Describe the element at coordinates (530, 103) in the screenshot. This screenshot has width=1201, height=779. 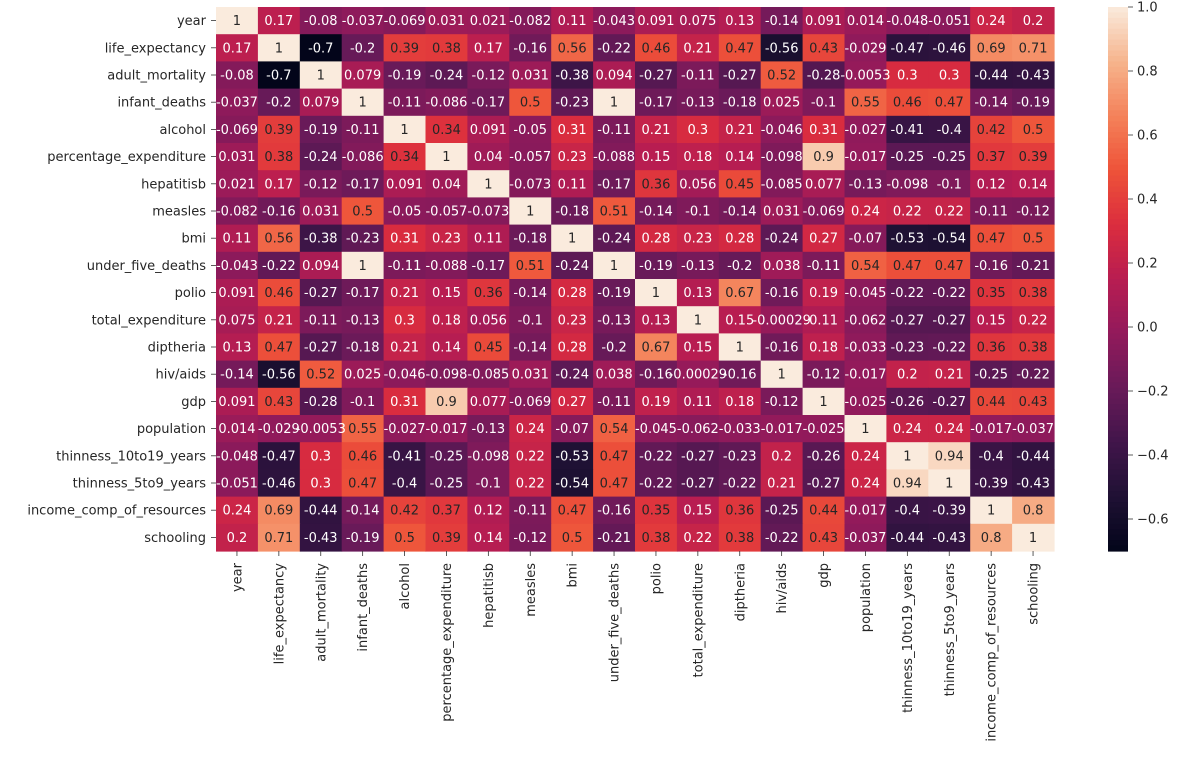
I see `cell-annotation: 0.5` at that location.